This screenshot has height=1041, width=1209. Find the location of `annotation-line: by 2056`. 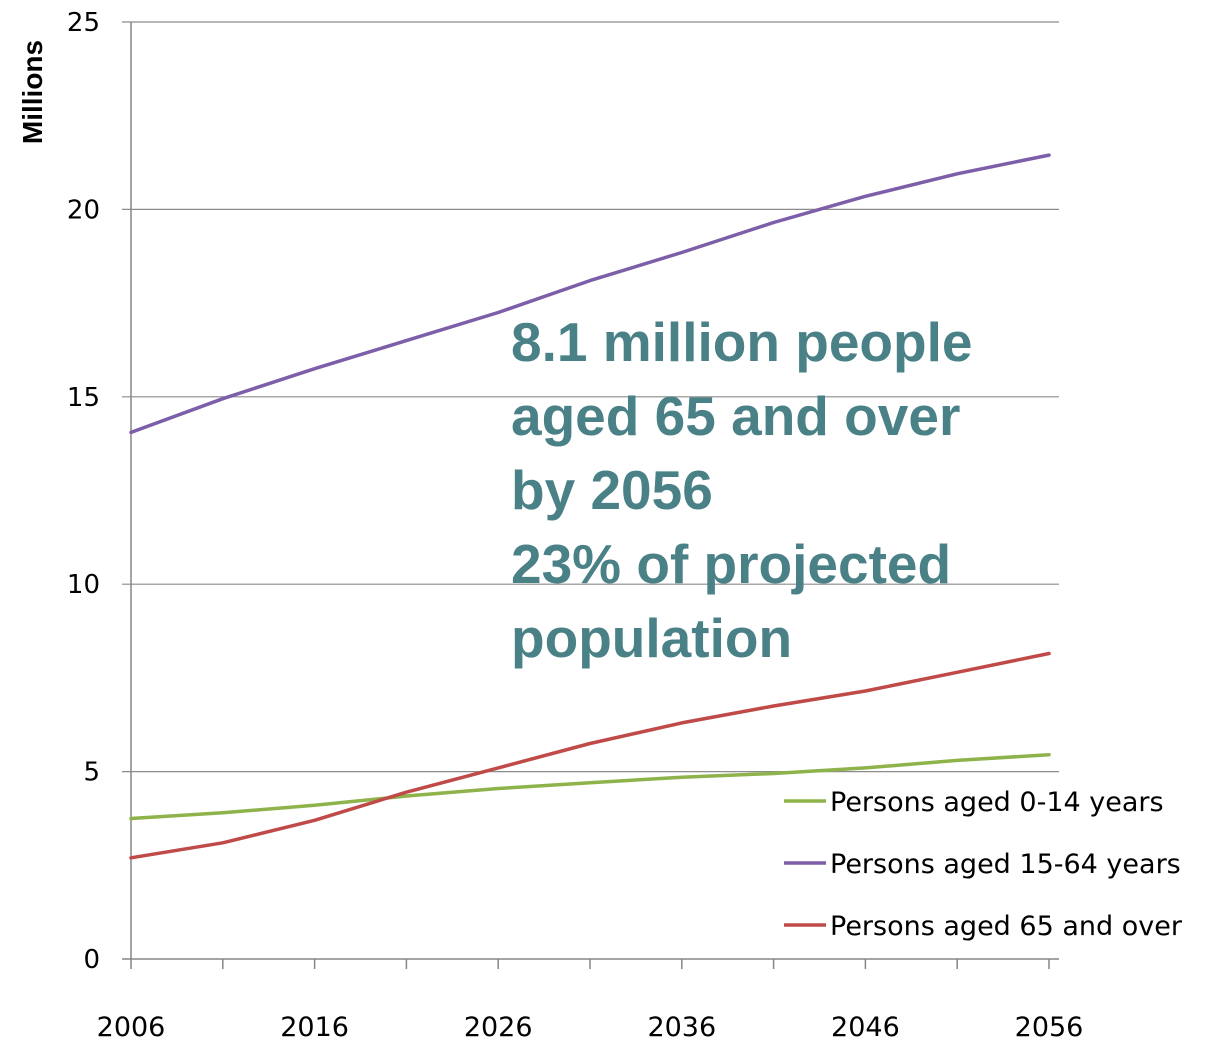

annotation-line: by 2056 is located at coordinates (612, 490).